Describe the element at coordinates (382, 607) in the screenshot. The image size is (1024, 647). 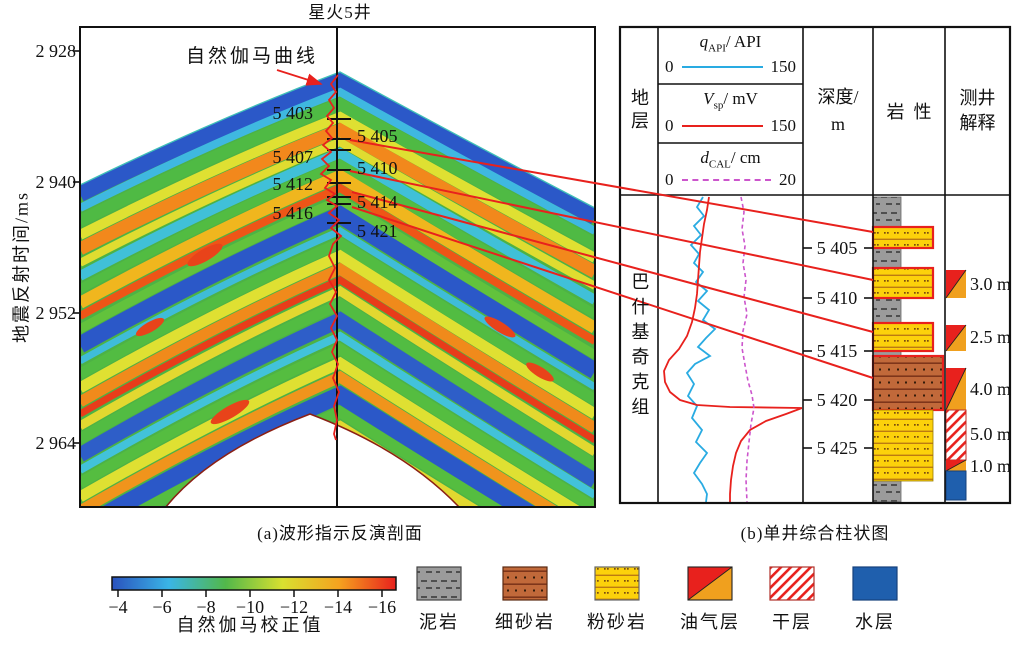
I see `cbar-tick-neg16: −16` at that location.